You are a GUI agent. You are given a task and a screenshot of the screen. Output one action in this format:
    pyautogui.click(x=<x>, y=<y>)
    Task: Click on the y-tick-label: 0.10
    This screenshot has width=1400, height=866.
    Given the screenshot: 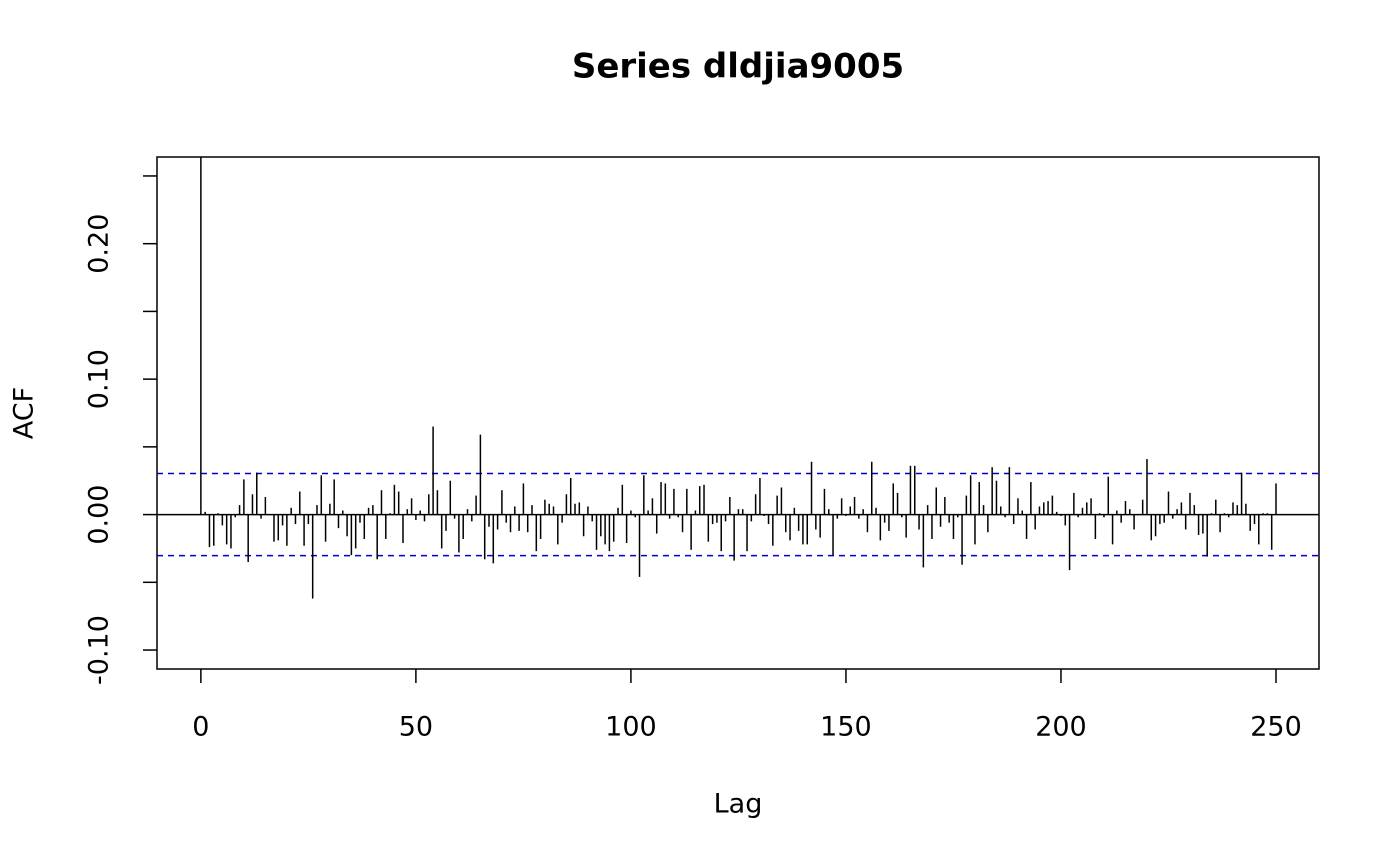 What is the action you would take?
    pyautogui.click(x=99, y=379)
    